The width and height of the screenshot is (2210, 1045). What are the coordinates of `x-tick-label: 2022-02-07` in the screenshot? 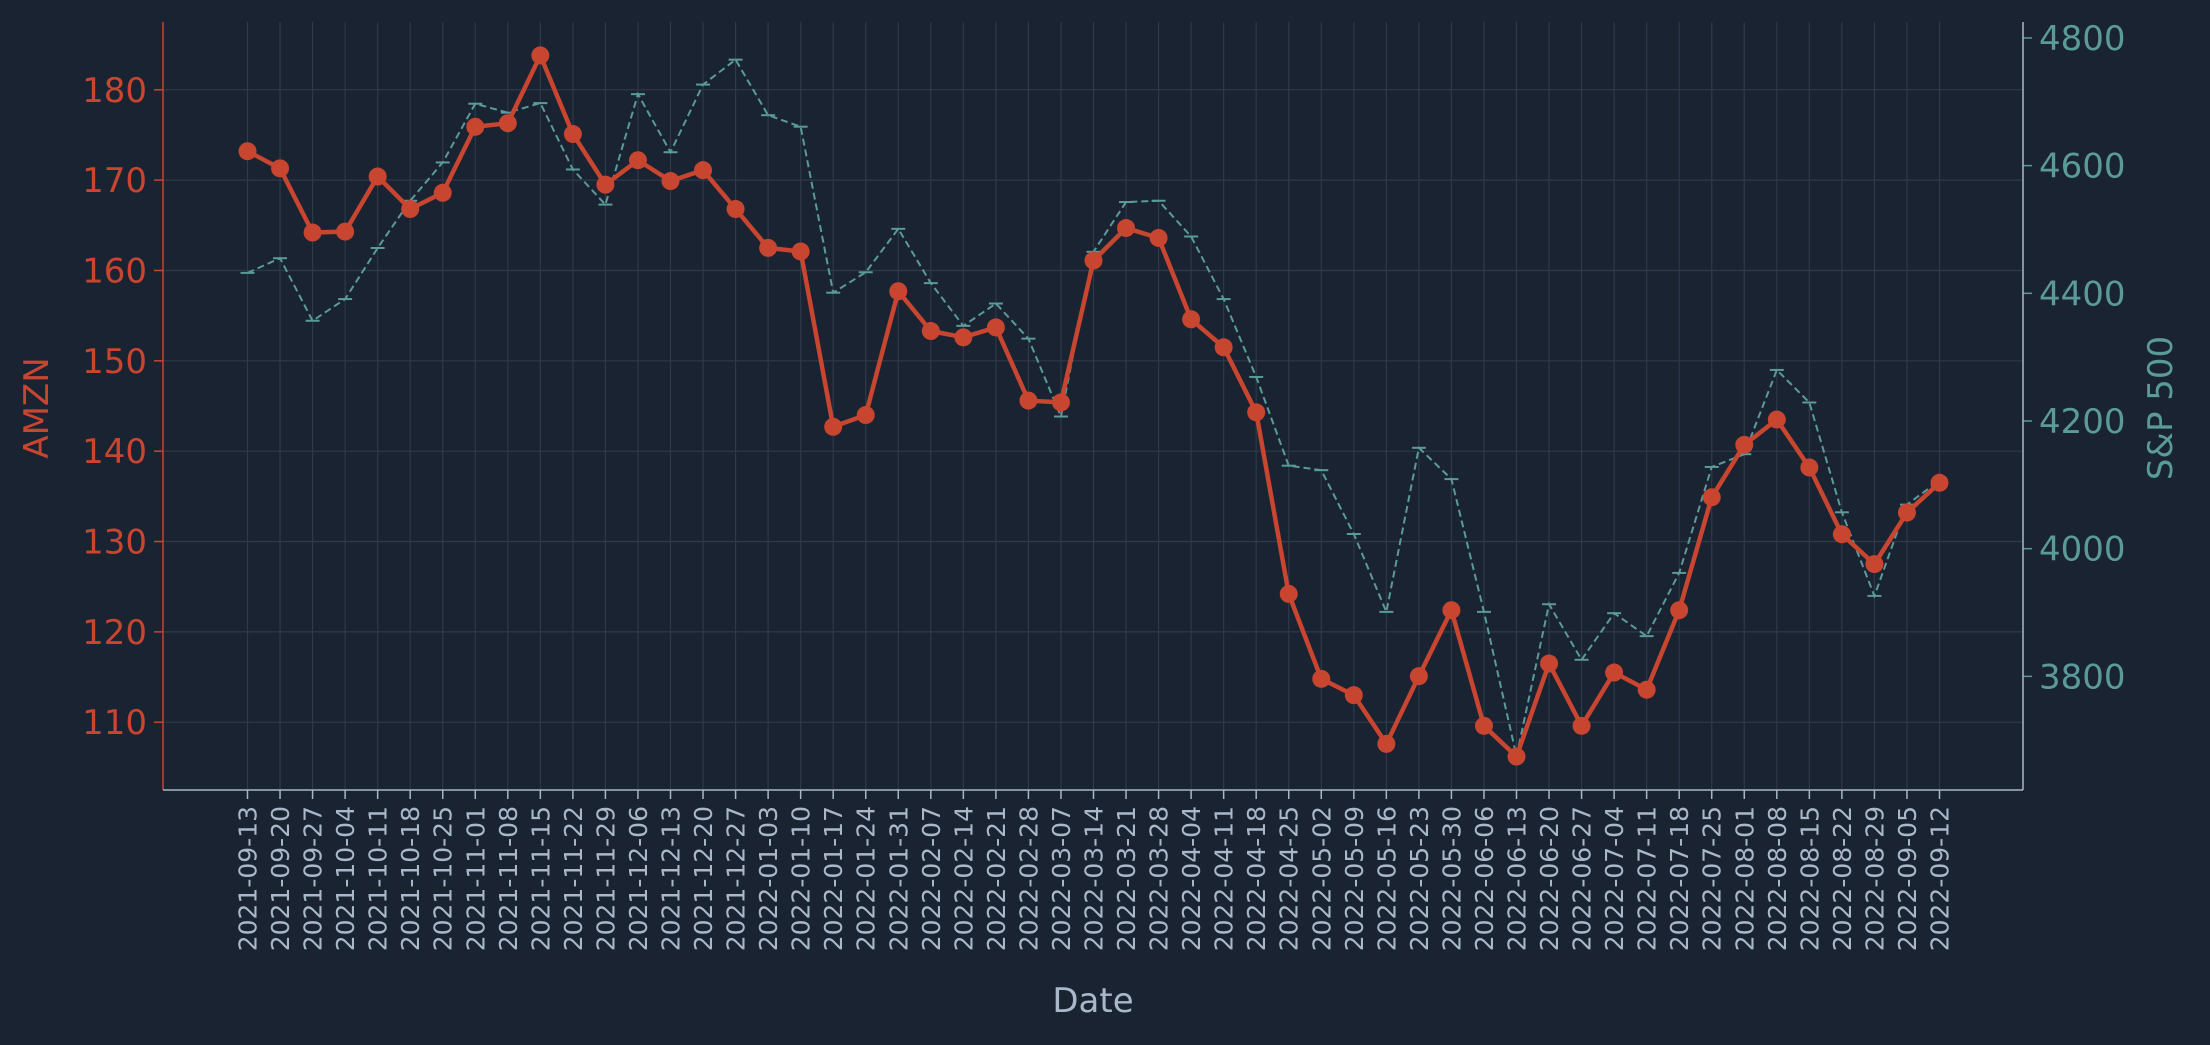 It's located at (931, 878).